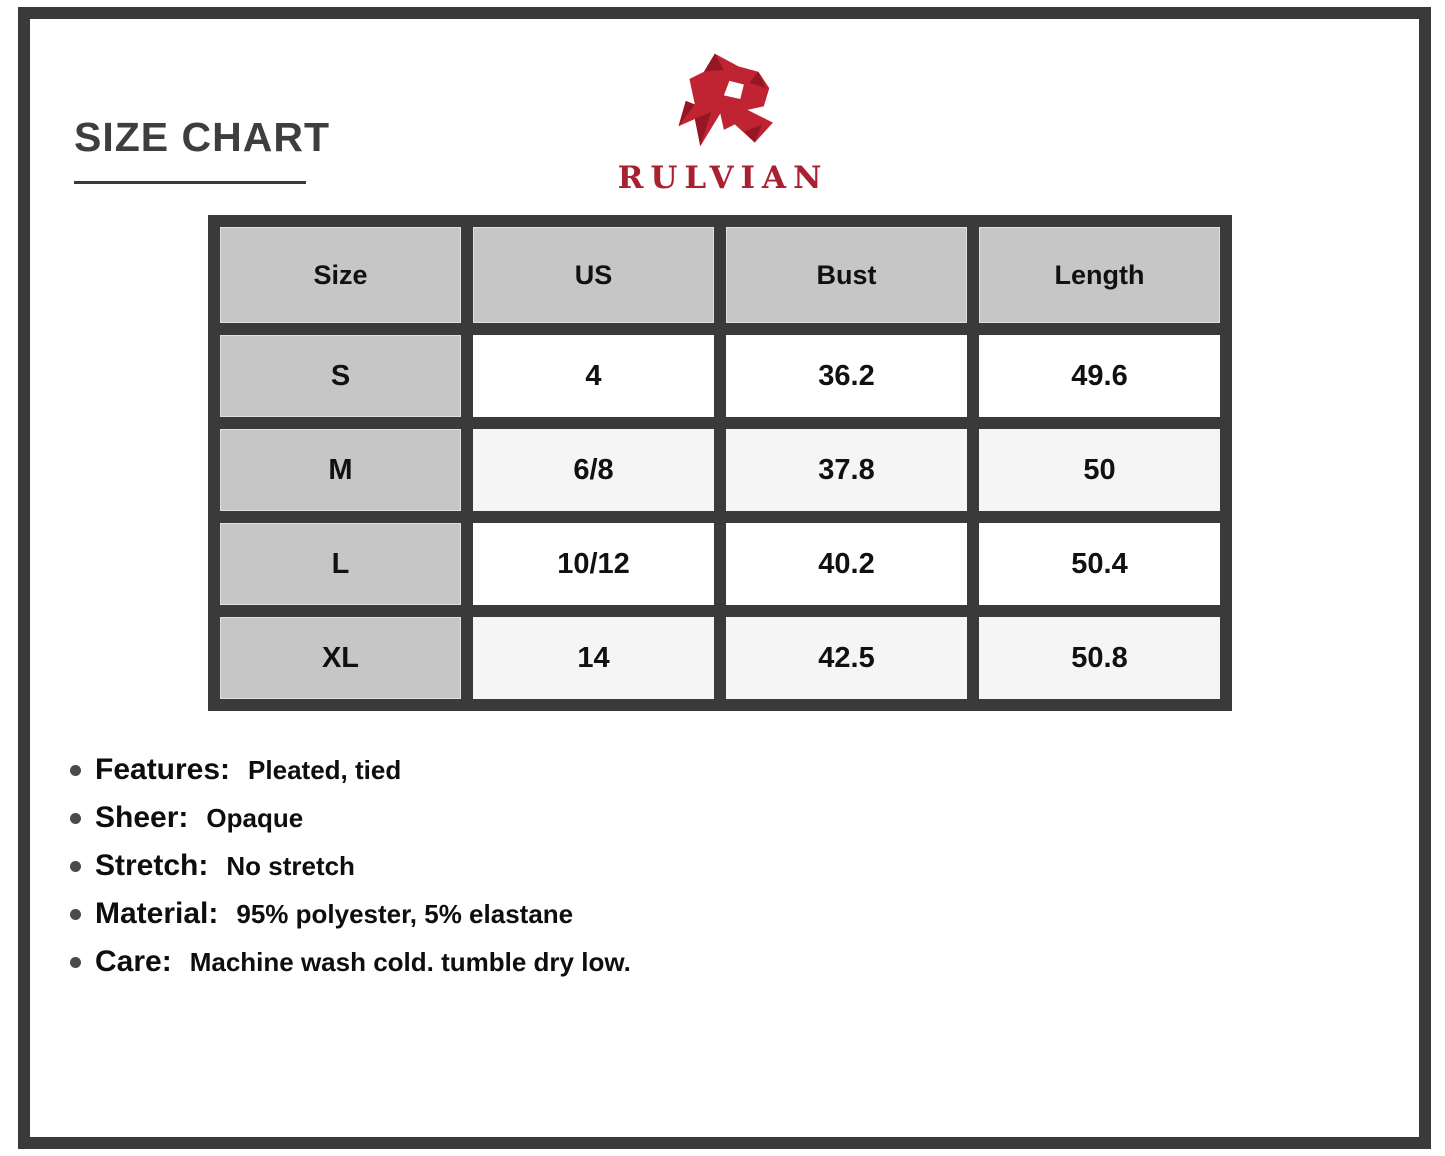  What do you see at coordinates (142, 817) in the screenshot?
I see `detail-label: Sheer:` at bounding box center [142, 817].